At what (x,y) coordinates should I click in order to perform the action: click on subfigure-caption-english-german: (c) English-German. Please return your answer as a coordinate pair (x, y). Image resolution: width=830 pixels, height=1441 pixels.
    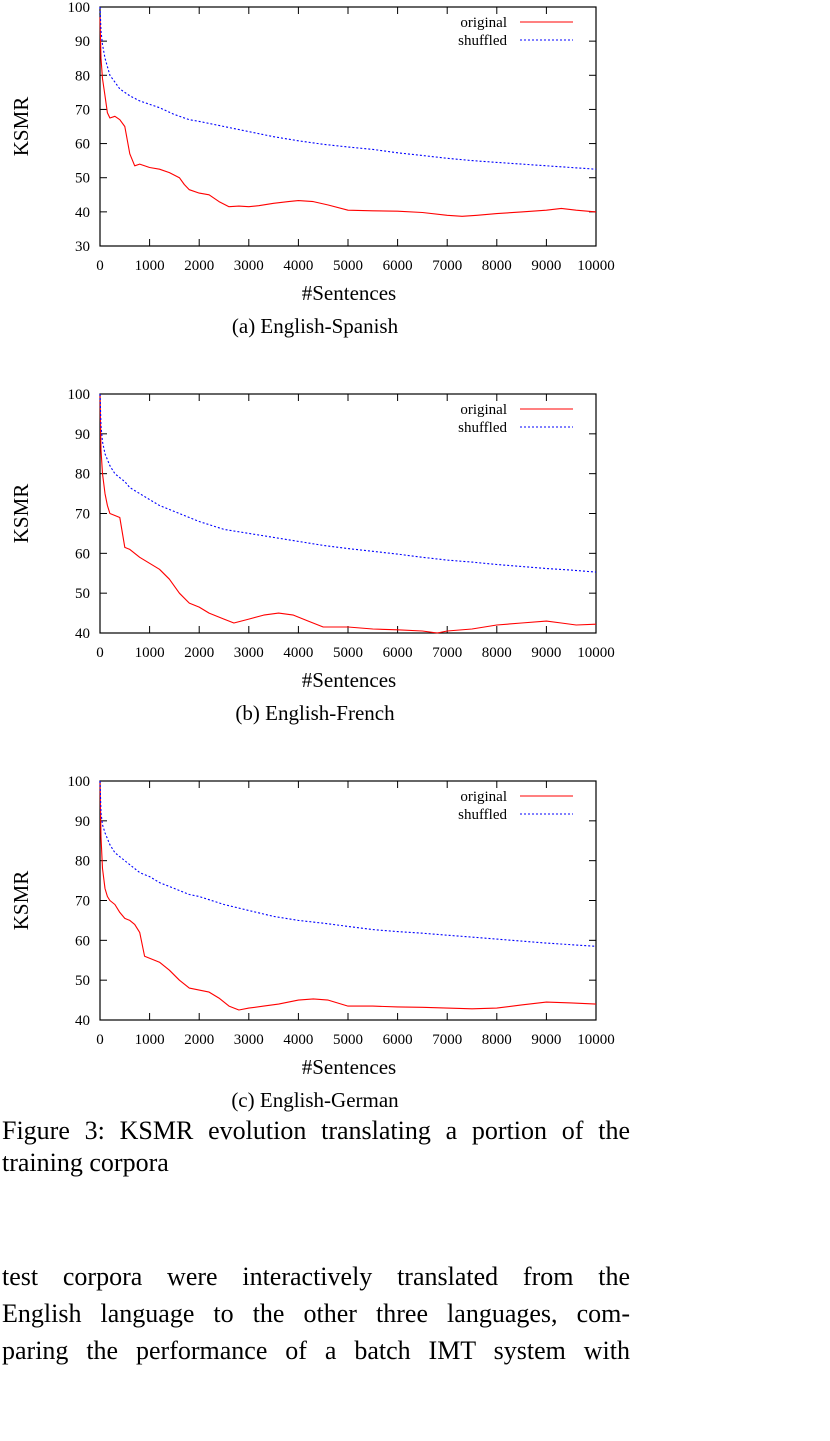
    Looking at the image, I should click on (315, 1100).